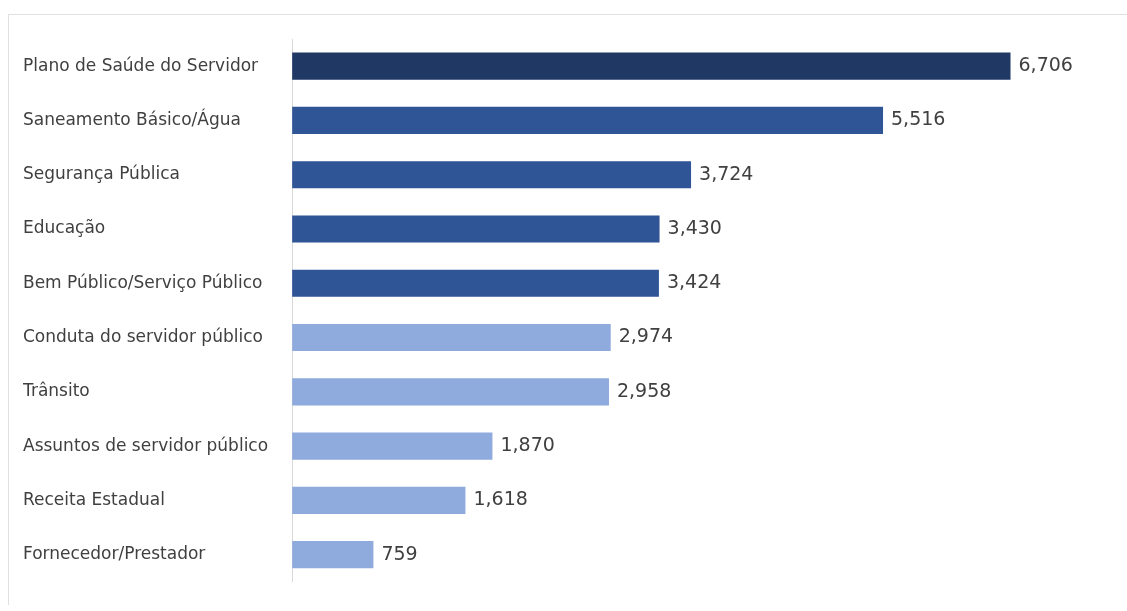 The height and width of the screenshot is (611, 1127). What do you see at coordinates (94, 498) in the screenshot?
I see `y-tick-label: Receita Estadual` at bounding box center [94, 498].